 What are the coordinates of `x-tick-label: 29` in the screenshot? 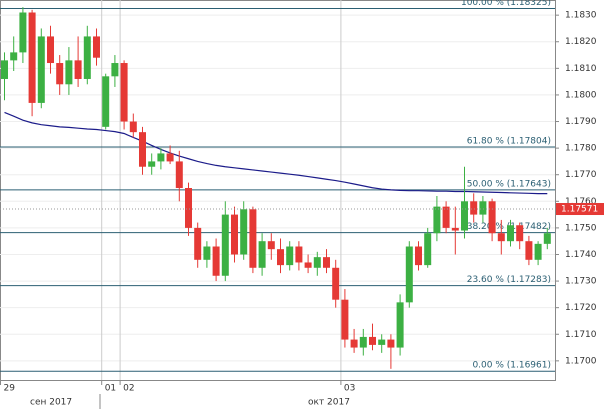 It's located at (10, 389).